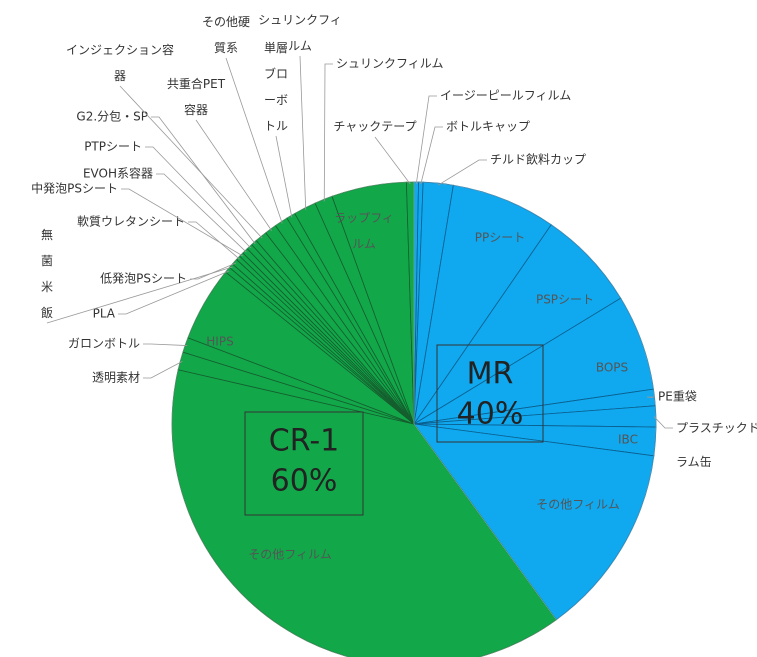 This screenshot has width=757, height=657. Describe the element at coordinates (490, 374) in the screenshot. I see `group-name: MR` at that location.